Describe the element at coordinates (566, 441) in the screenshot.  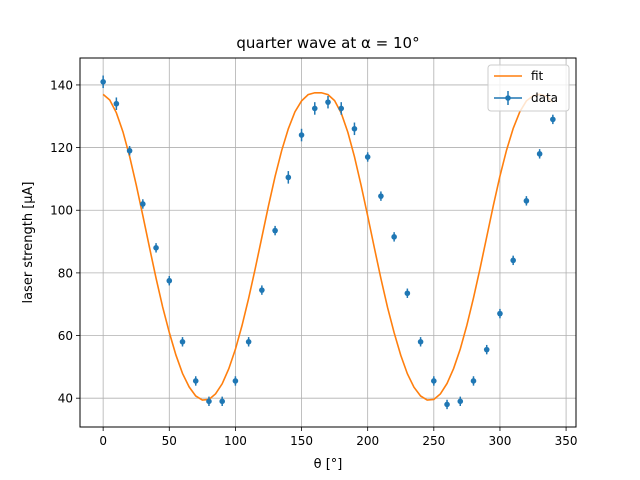
I see `x-tick-label: 350` at that location.